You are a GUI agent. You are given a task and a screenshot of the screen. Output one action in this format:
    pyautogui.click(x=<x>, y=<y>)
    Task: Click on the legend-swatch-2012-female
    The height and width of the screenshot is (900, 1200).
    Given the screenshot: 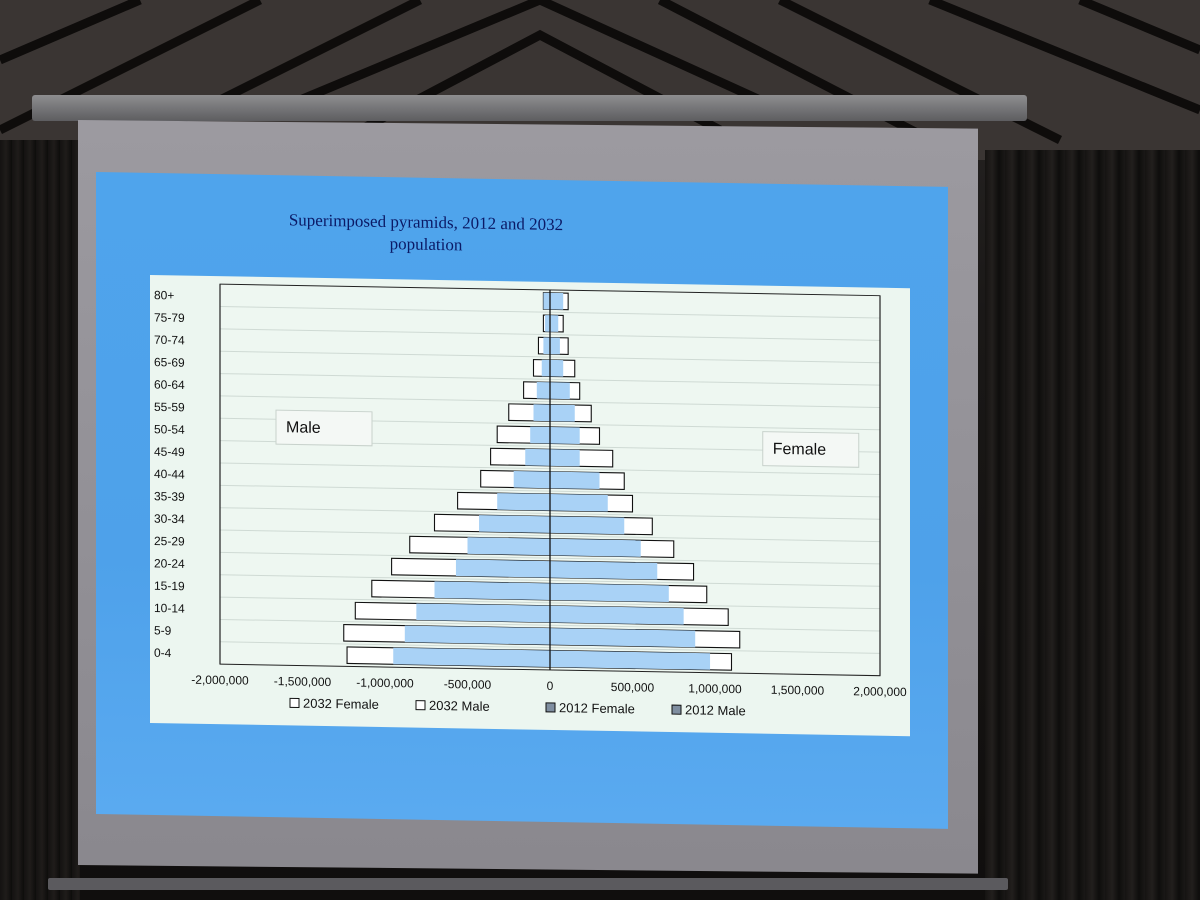 What is the action you would take?
    pyautogui.click(x=550, y=707)
    